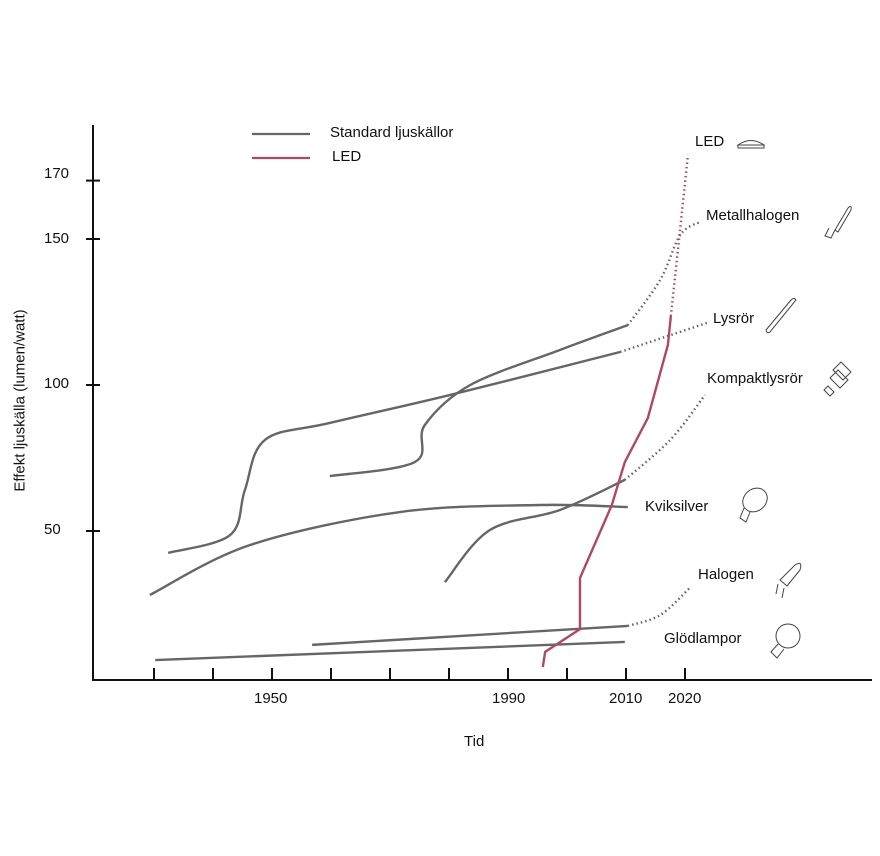 This screenshot has width=880, height=856. I want to click on x-tick-label: 1950, so click(271, 698).